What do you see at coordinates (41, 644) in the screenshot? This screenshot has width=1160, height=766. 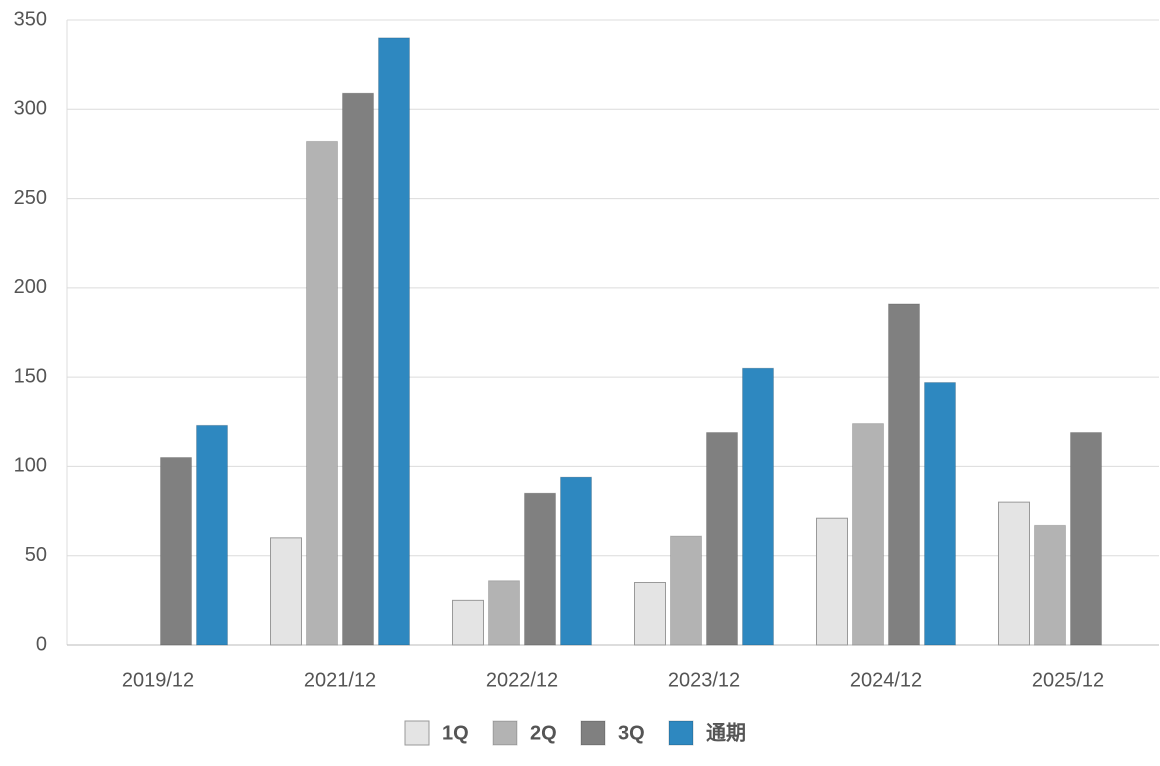 I see `y-tick-label: 0` at bounding box center [41, 644].